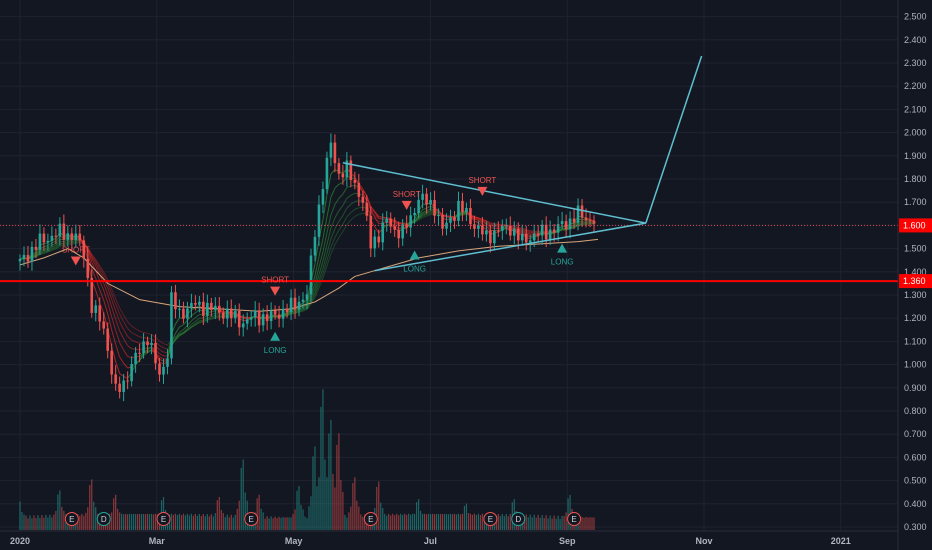  What do you see at coordinates (703, 541) in the screenshot?
I see `x-tick-label: Nov` at bounding box center [703, 541].